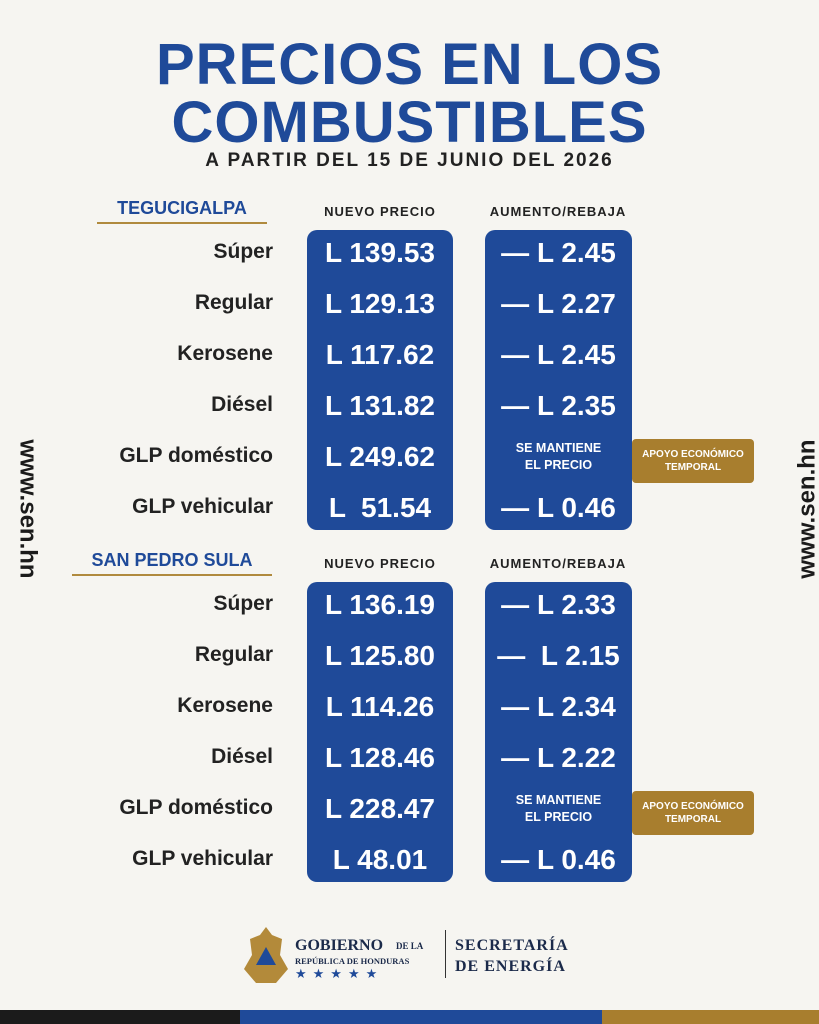 Image resolution: width=819 pixels, height=1024 pixels. What do you see at coordinates (409, 160) in the screenshot?
I see `subtitle: A PARTIR DEL 15 DE JUNIO DEL 2026` at bounding box center [409, 160].